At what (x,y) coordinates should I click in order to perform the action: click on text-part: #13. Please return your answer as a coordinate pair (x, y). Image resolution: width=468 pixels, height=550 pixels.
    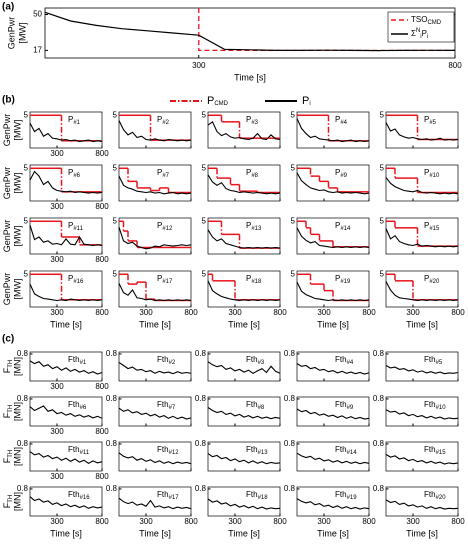
    Looking at the image, I should click on (263, 453).